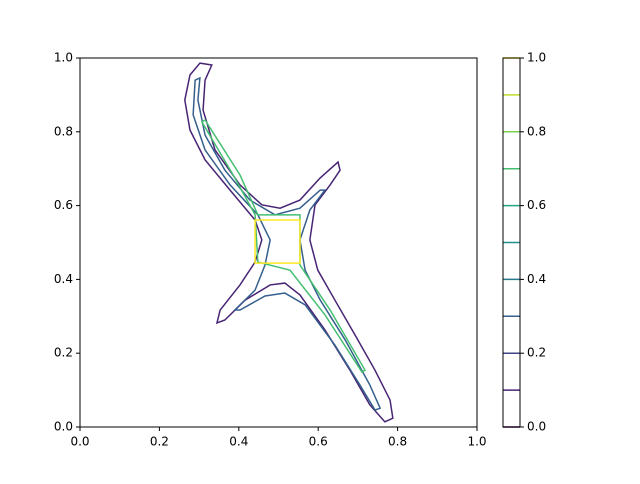 The height and width of the screenshot is (484, 640). Describe the element at coordinates (476, 442) in the screenshot. I see `x-tick-label: 1.0` at that location.